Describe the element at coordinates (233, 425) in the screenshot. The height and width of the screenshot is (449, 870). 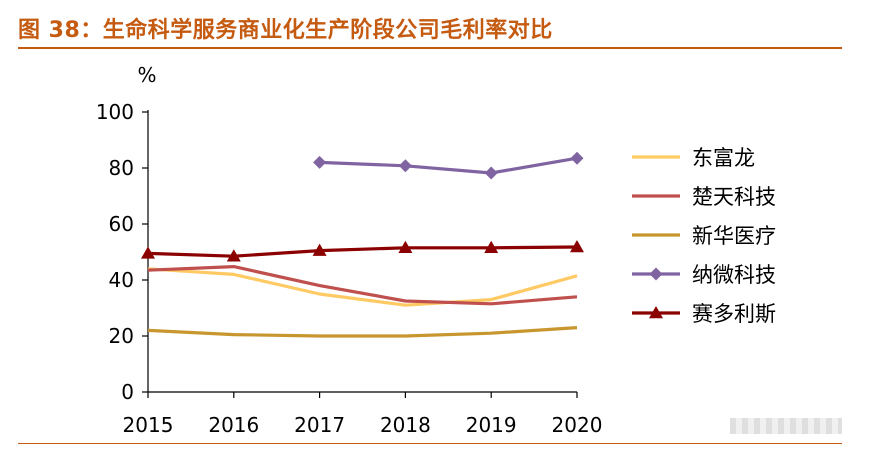
I see `x-tick-label: 2016` at that location.